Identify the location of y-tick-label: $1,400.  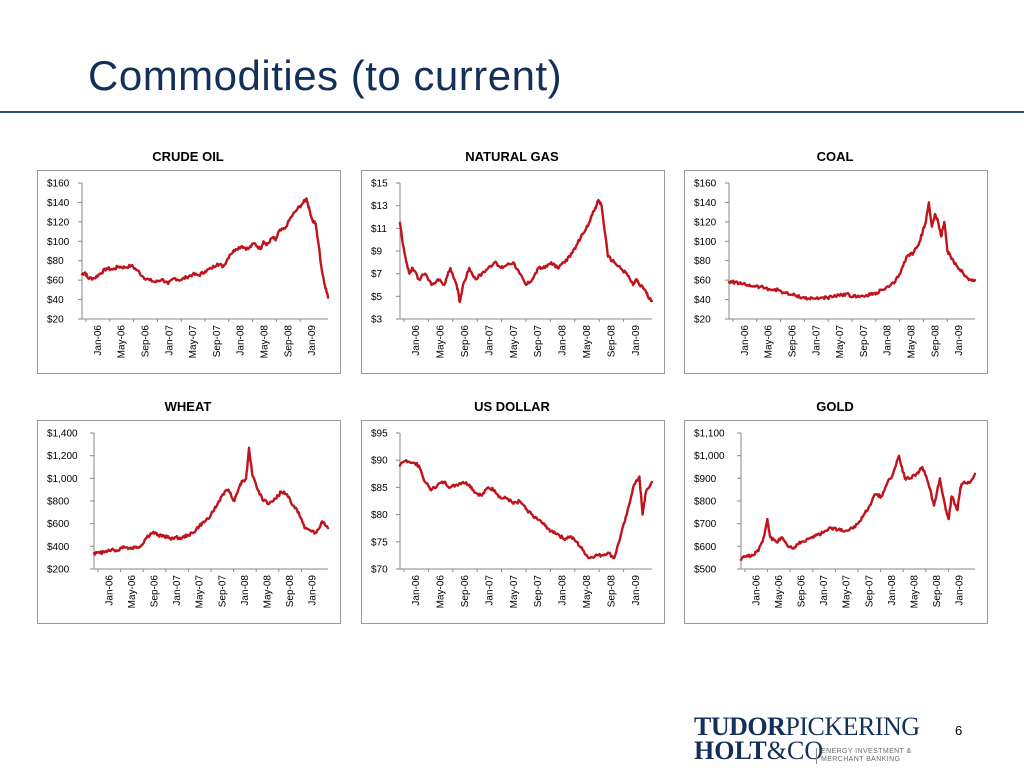
(62, 434).